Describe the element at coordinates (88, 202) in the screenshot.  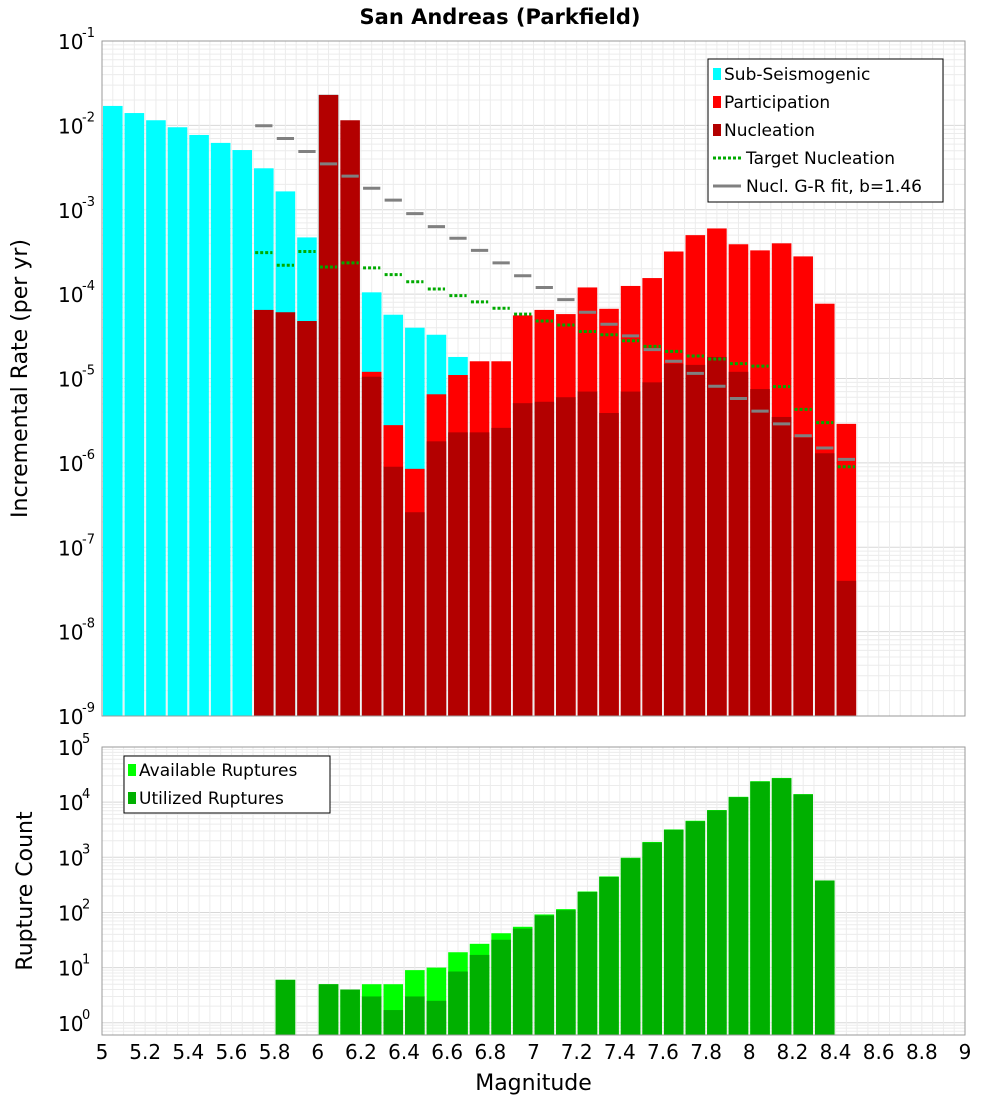
I see `top-y-tick-exponent: -3` at that location.